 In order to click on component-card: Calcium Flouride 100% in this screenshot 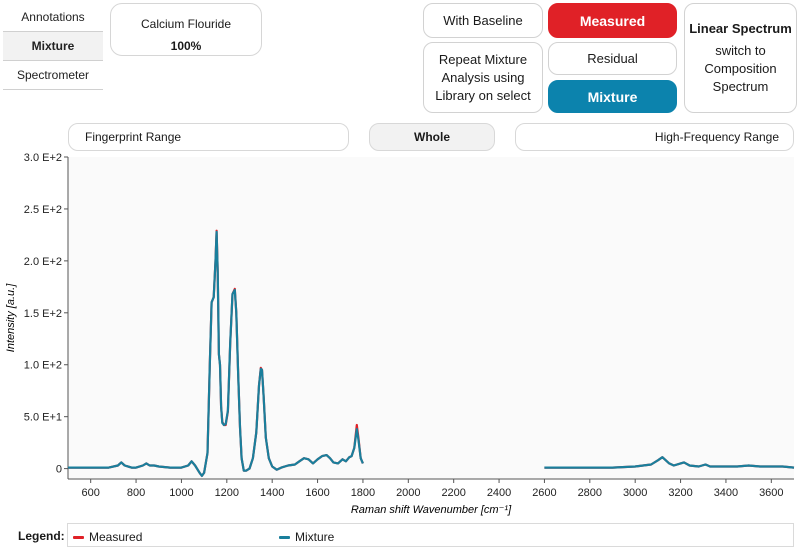, I will do `click(186, 29)`.